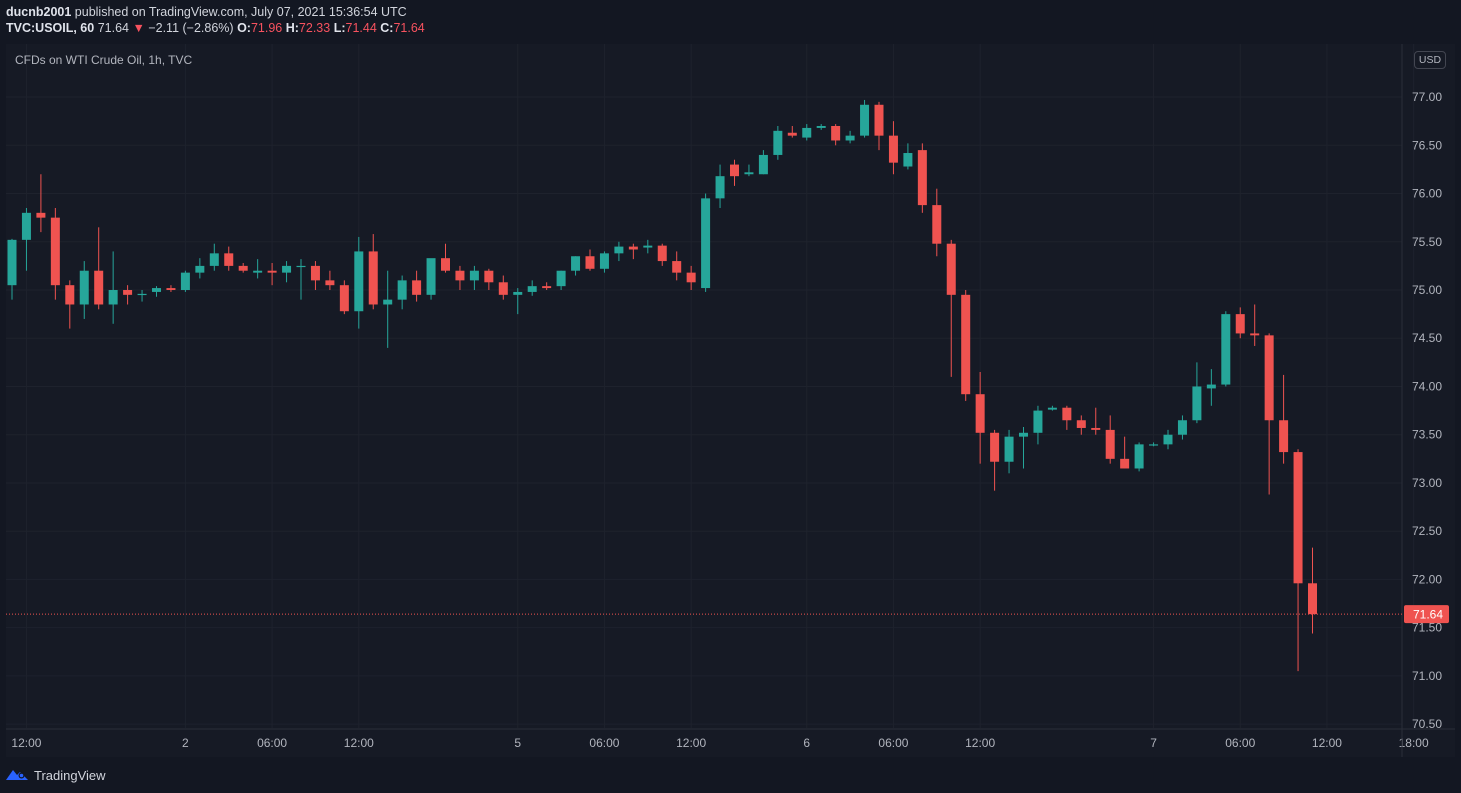 This screenshot has width=1461, height=793. Describe the element at coordinates (1427, 628) in the screenshot. I see `y-tick-label: 71.50` at that location.